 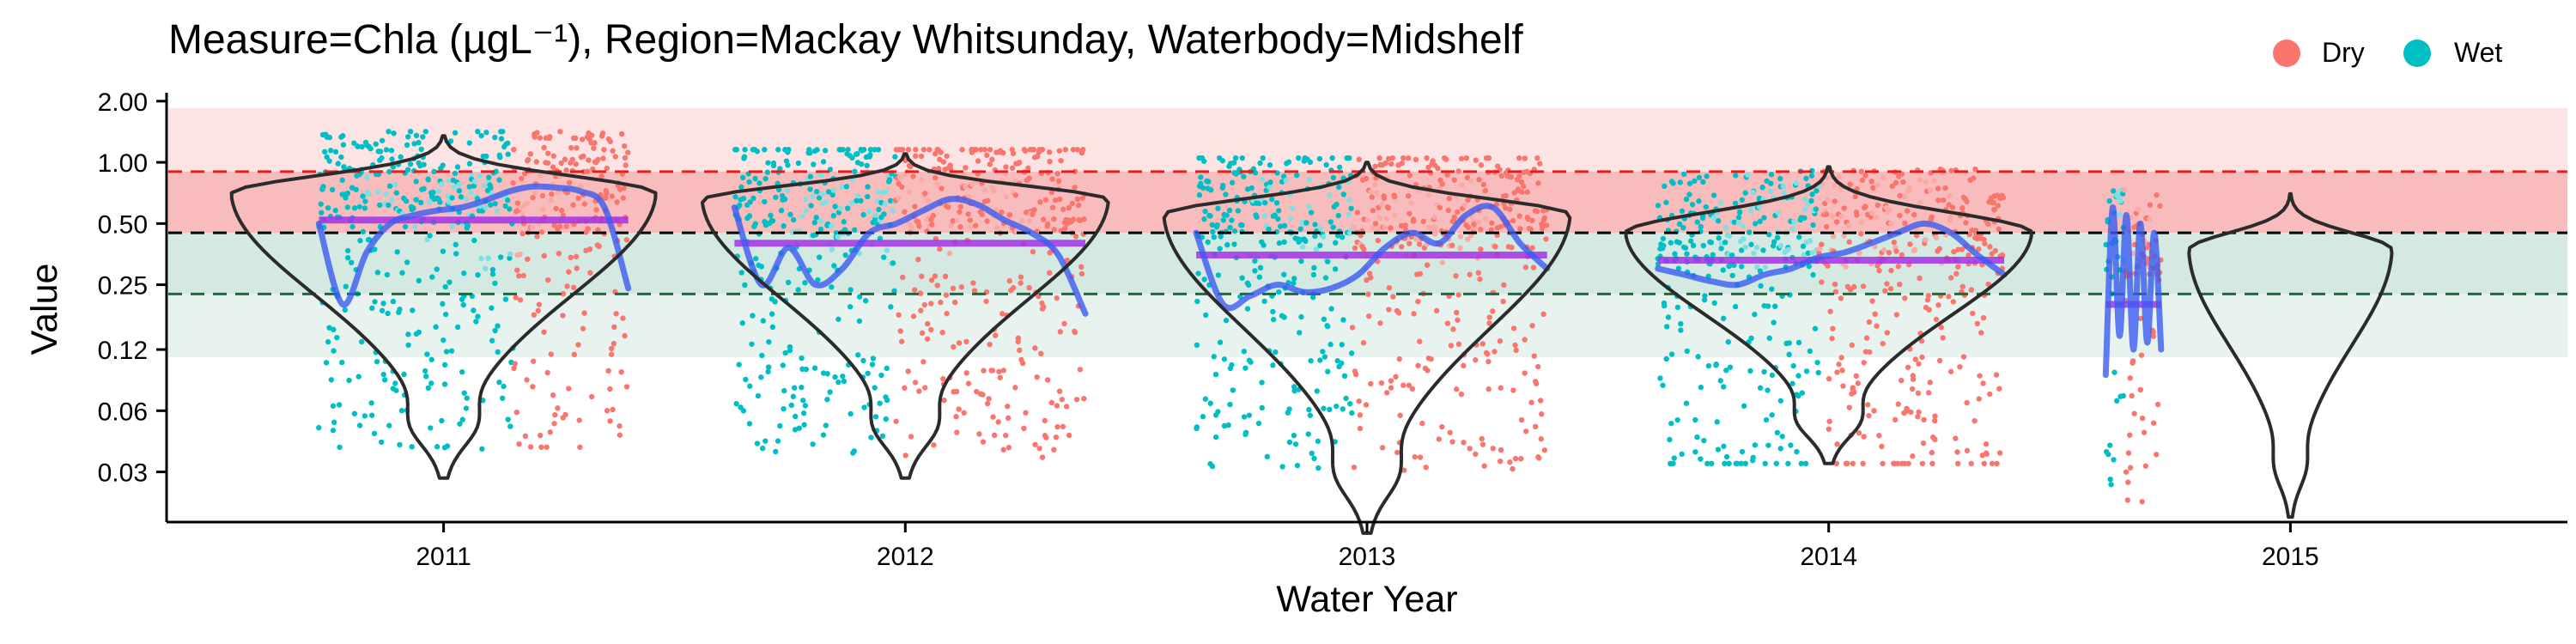 What do you see at coordinates (474, 246) in the screenshot?
I see `smooth-curve-2011` at bounding box center [474, 246].